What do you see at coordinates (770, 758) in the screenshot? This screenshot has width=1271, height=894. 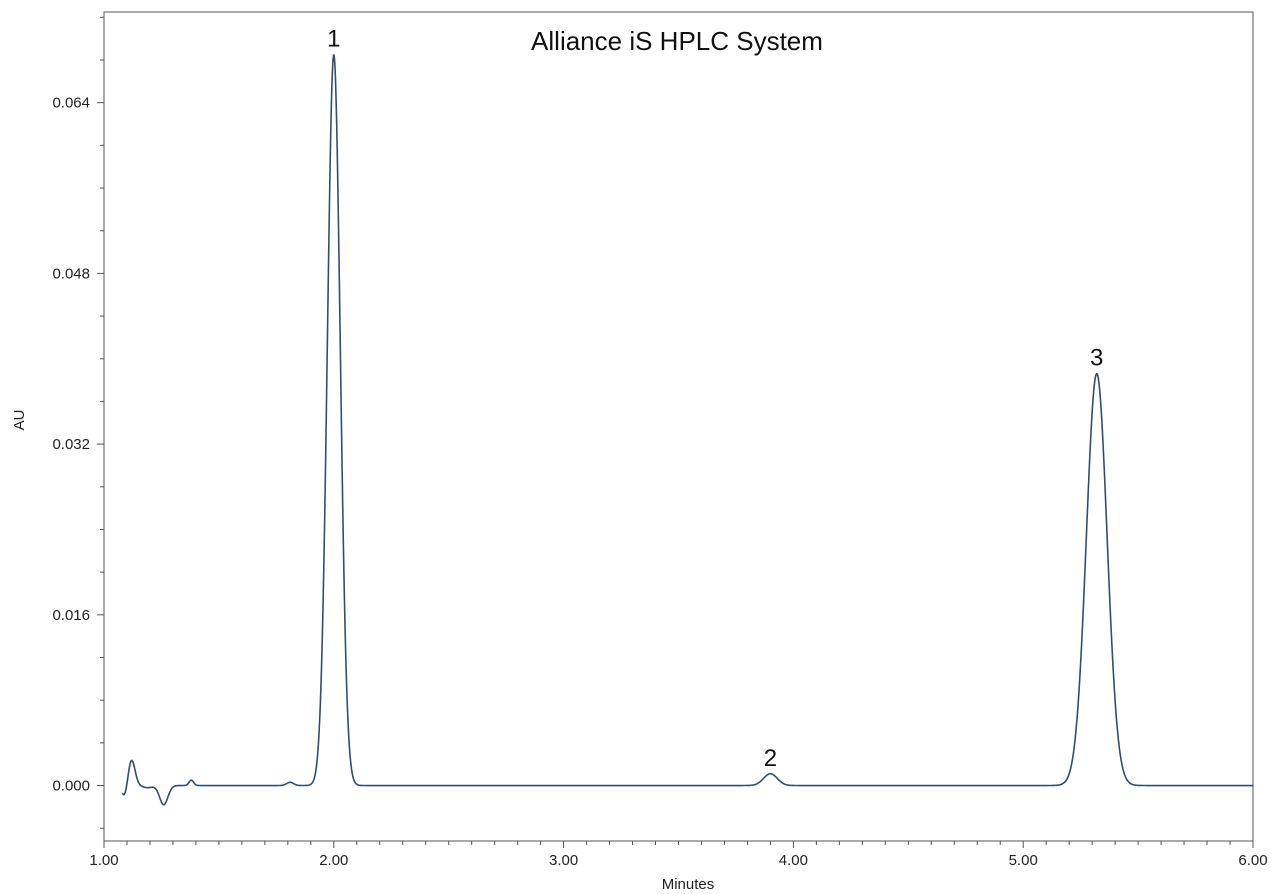 I see `peak-label: 2` at bounding box center [770, 758].